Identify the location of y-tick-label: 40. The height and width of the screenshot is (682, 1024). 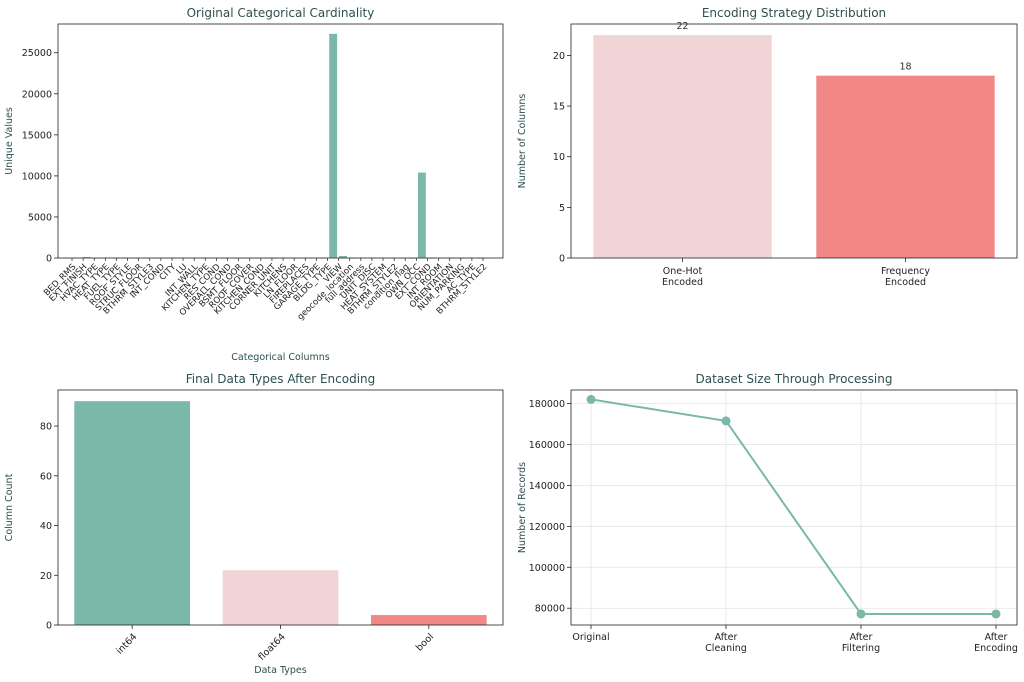
(46, 526).